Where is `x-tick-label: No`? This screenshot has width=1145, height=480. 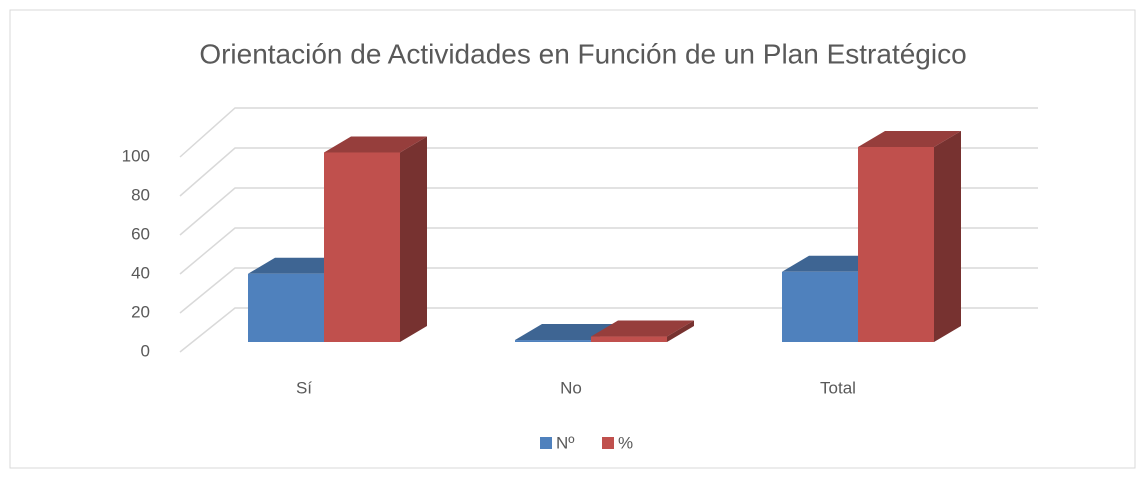 x-tick-label: No is located at coordinates (571, 387).